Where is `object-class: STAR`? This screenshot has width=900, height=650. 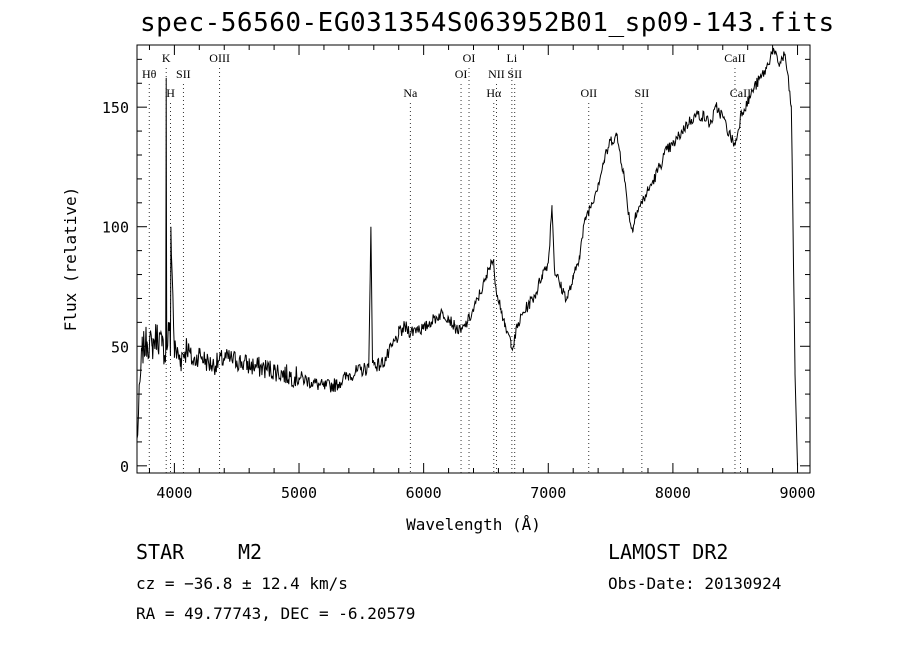
object-class: STAR is located at coordinates (160, 552).